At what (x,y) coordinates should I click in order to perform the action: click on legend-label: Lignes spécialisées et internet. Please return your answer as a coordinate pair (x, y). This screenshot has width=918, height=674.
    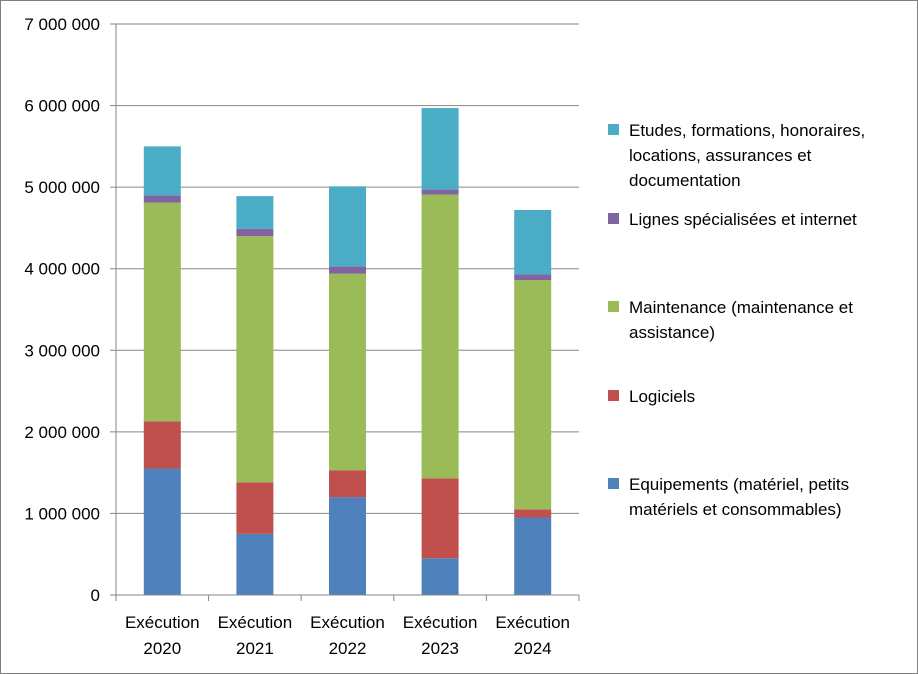
    Looking at the image, I should click on (743, 219).